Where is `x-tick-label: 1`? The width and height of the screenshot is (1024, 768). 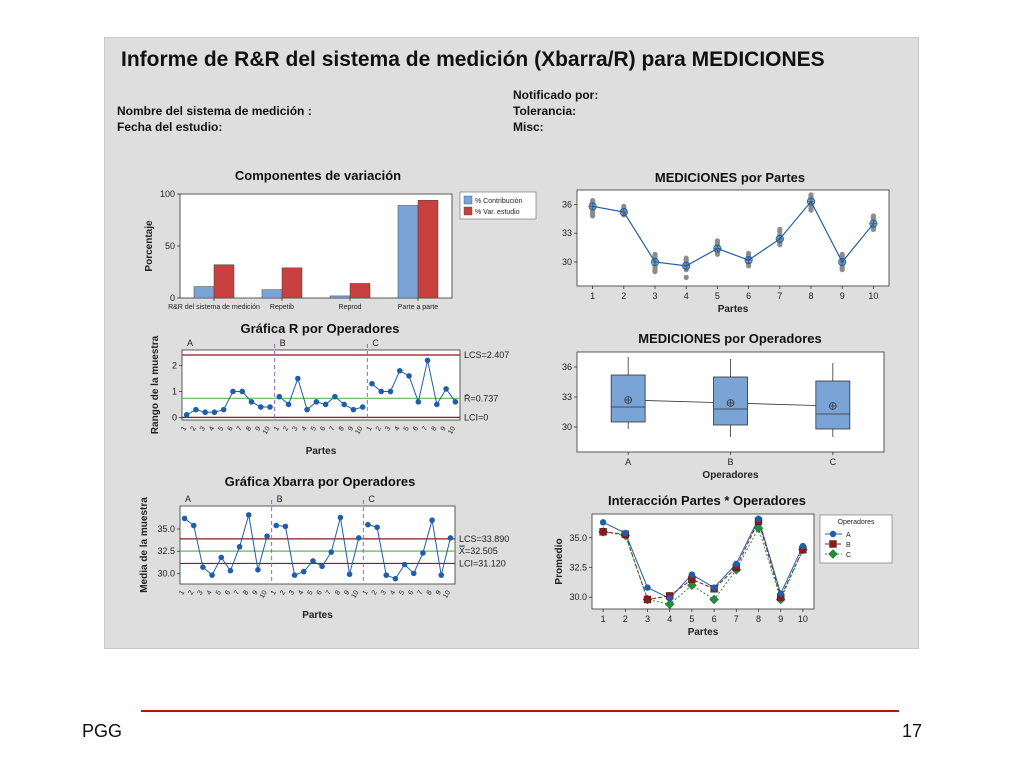
x-tick-label: 1 is located at coordinates (370, 428).